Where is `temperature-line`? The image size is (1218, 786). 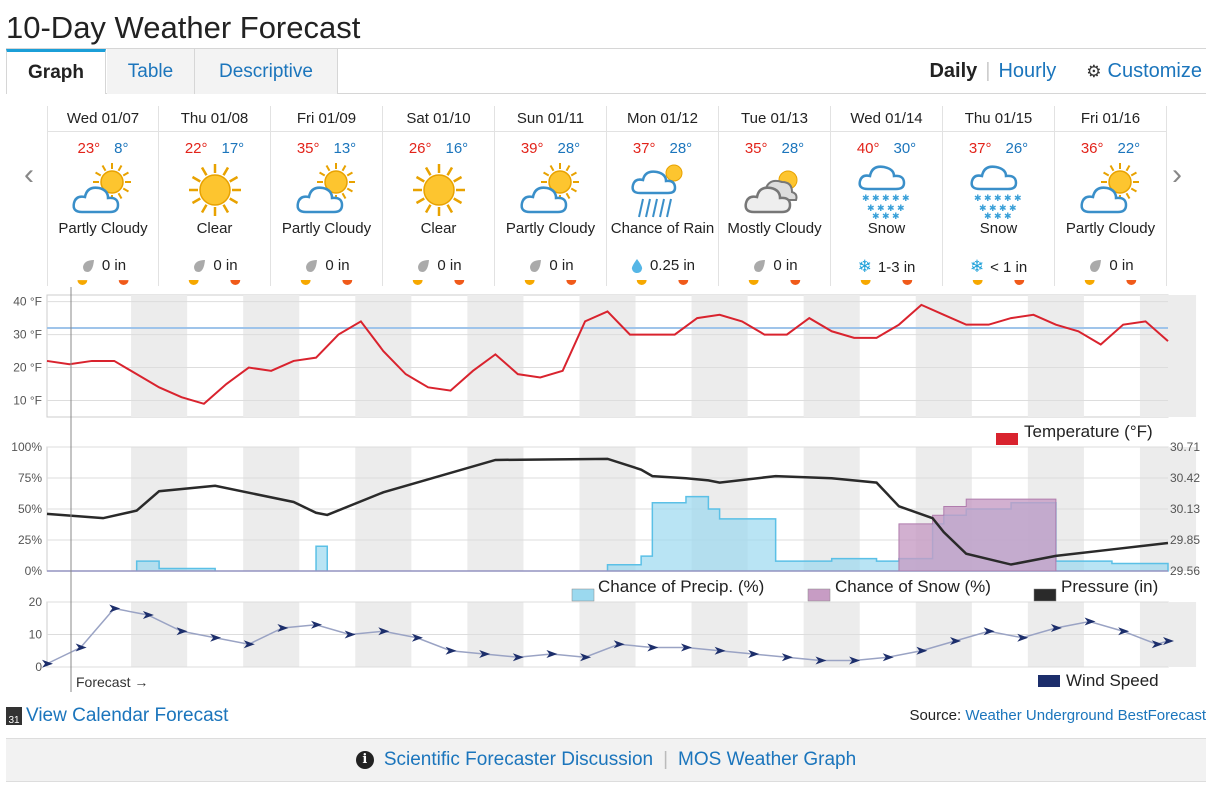 temperature-line is located at coordinates (607, 354).